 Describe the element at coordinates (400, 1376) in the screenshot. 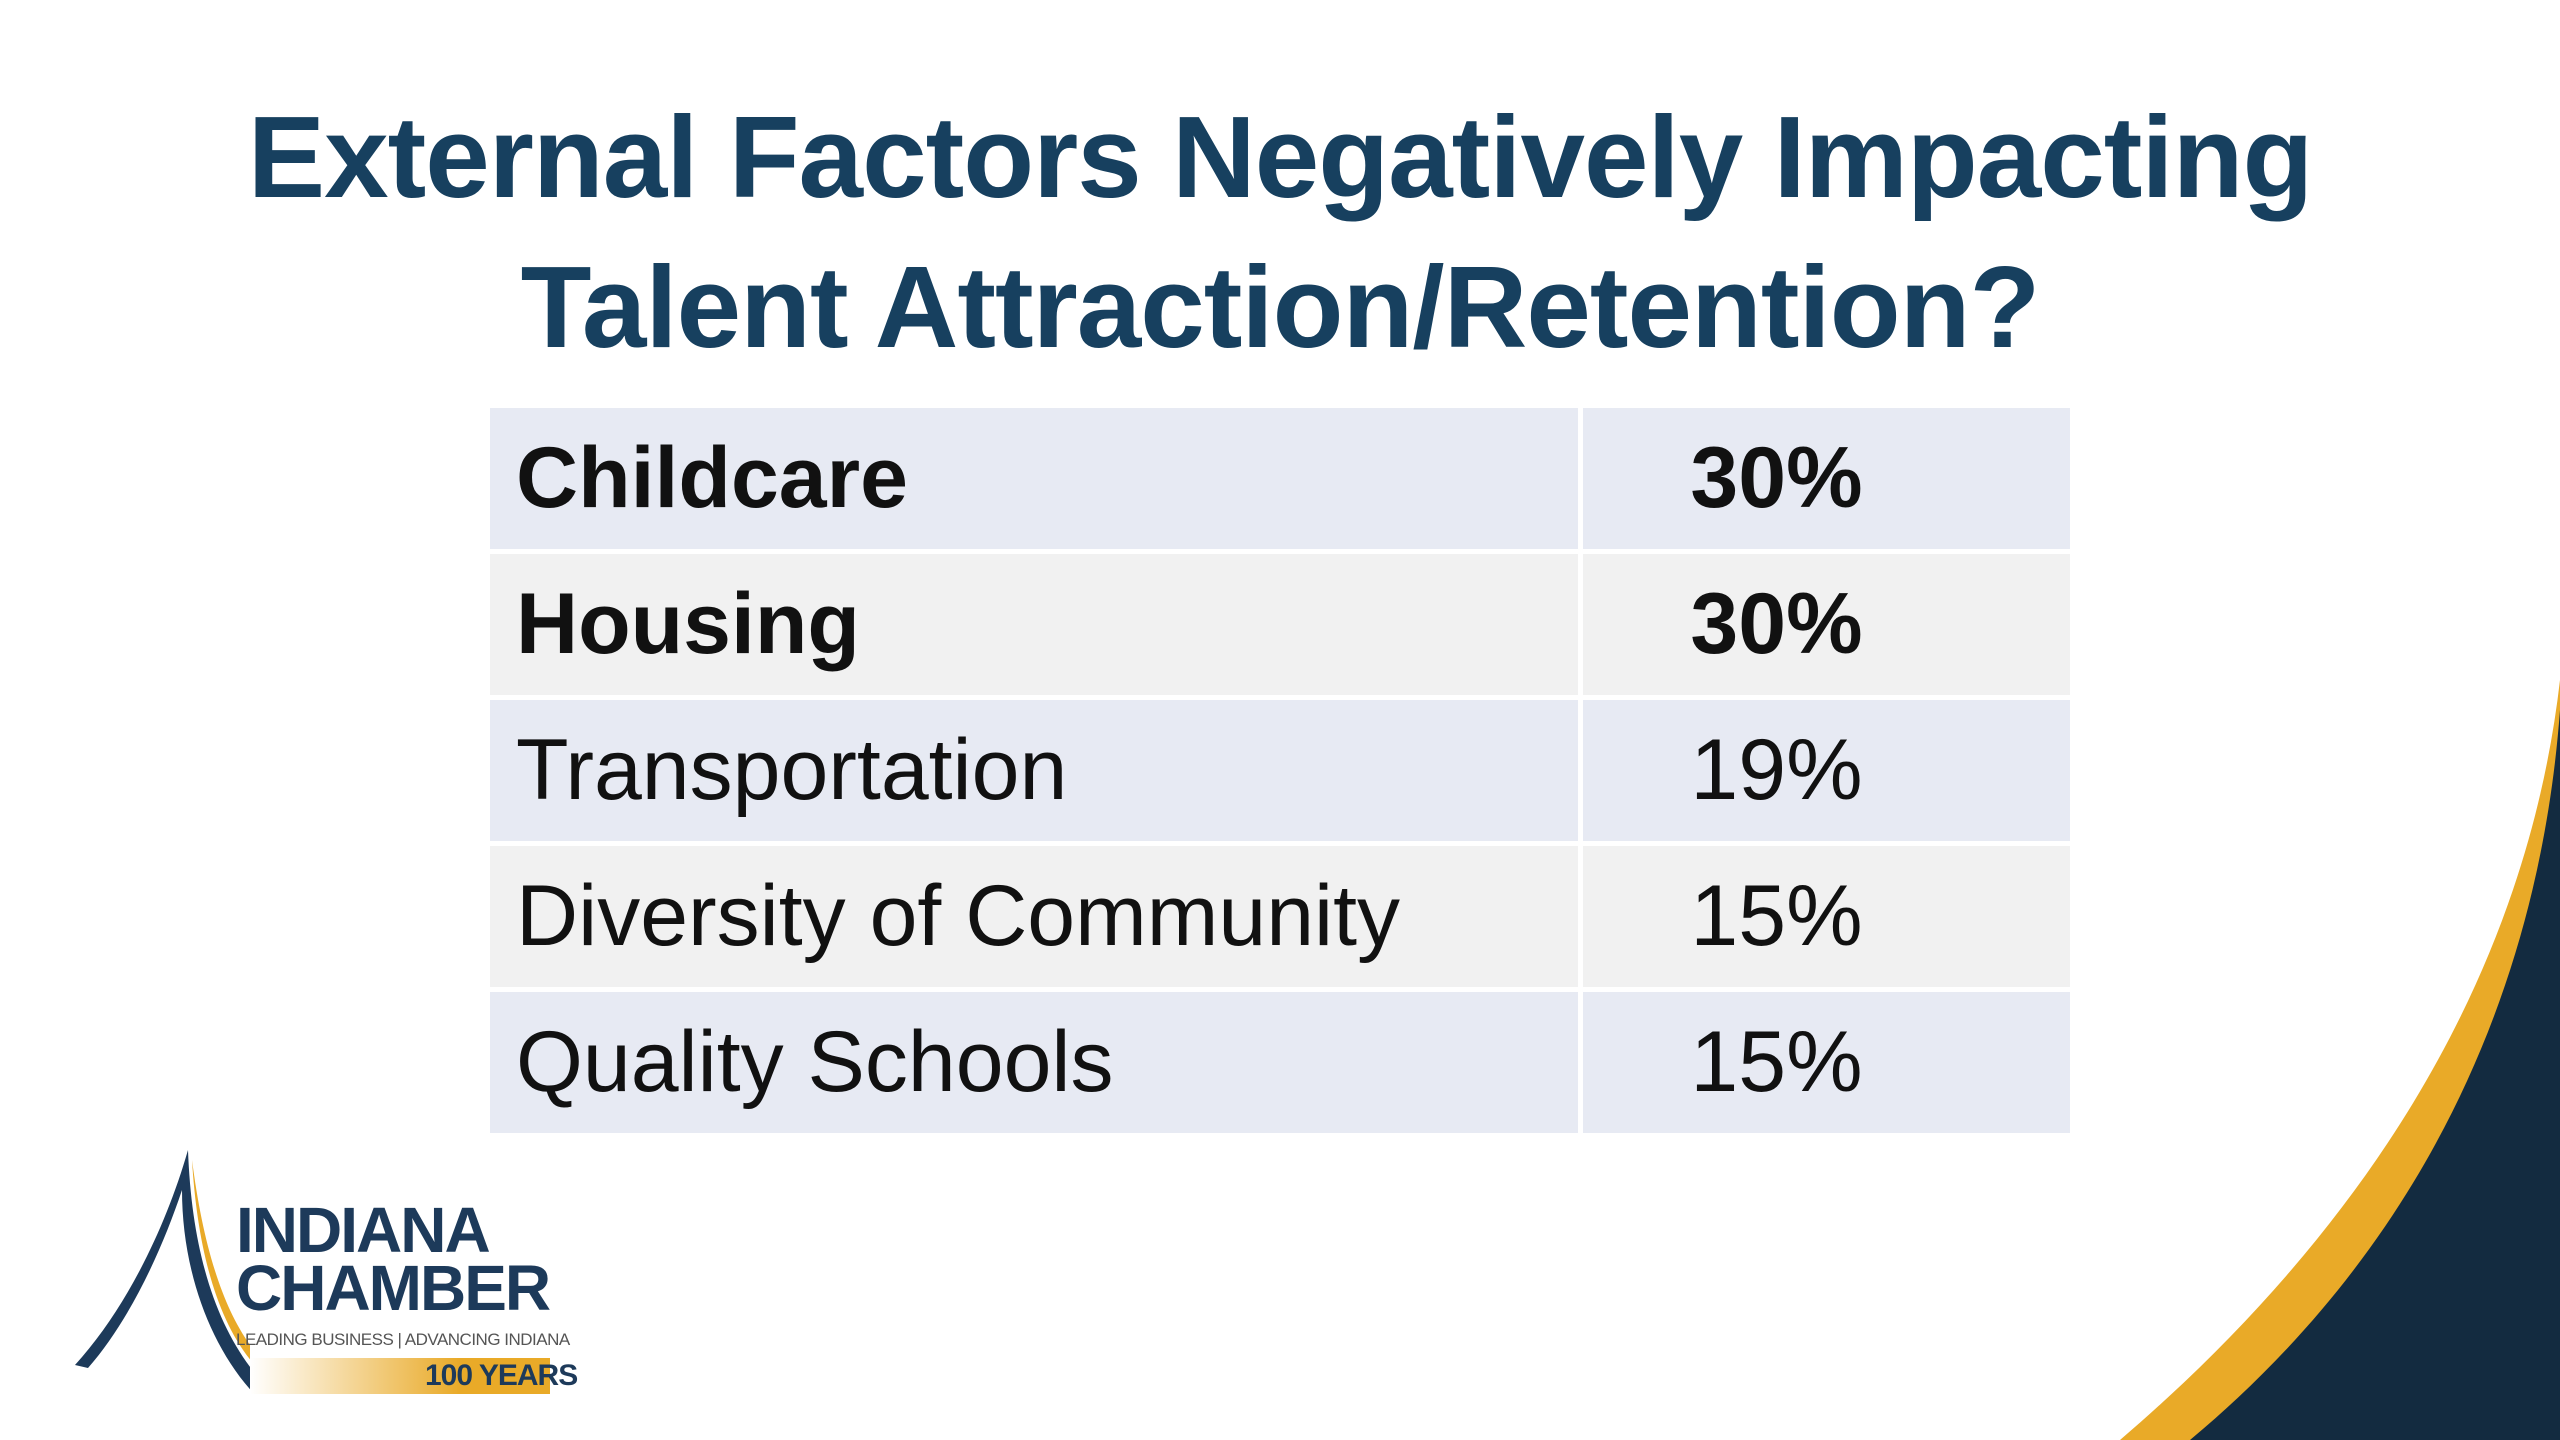

I see `logo-years-bar` at that location.